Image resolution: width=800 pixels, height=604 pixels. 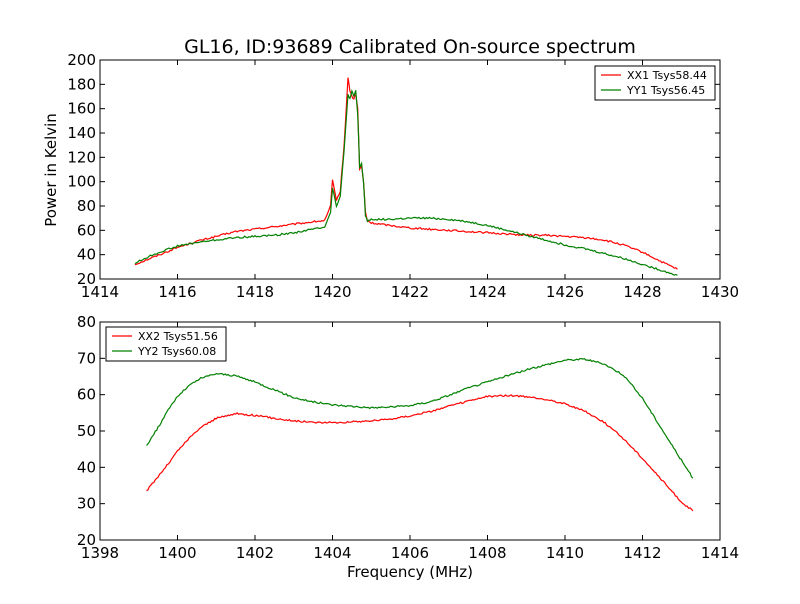 I want to click on y-tick-label: 30, so click(x=86, y=504).